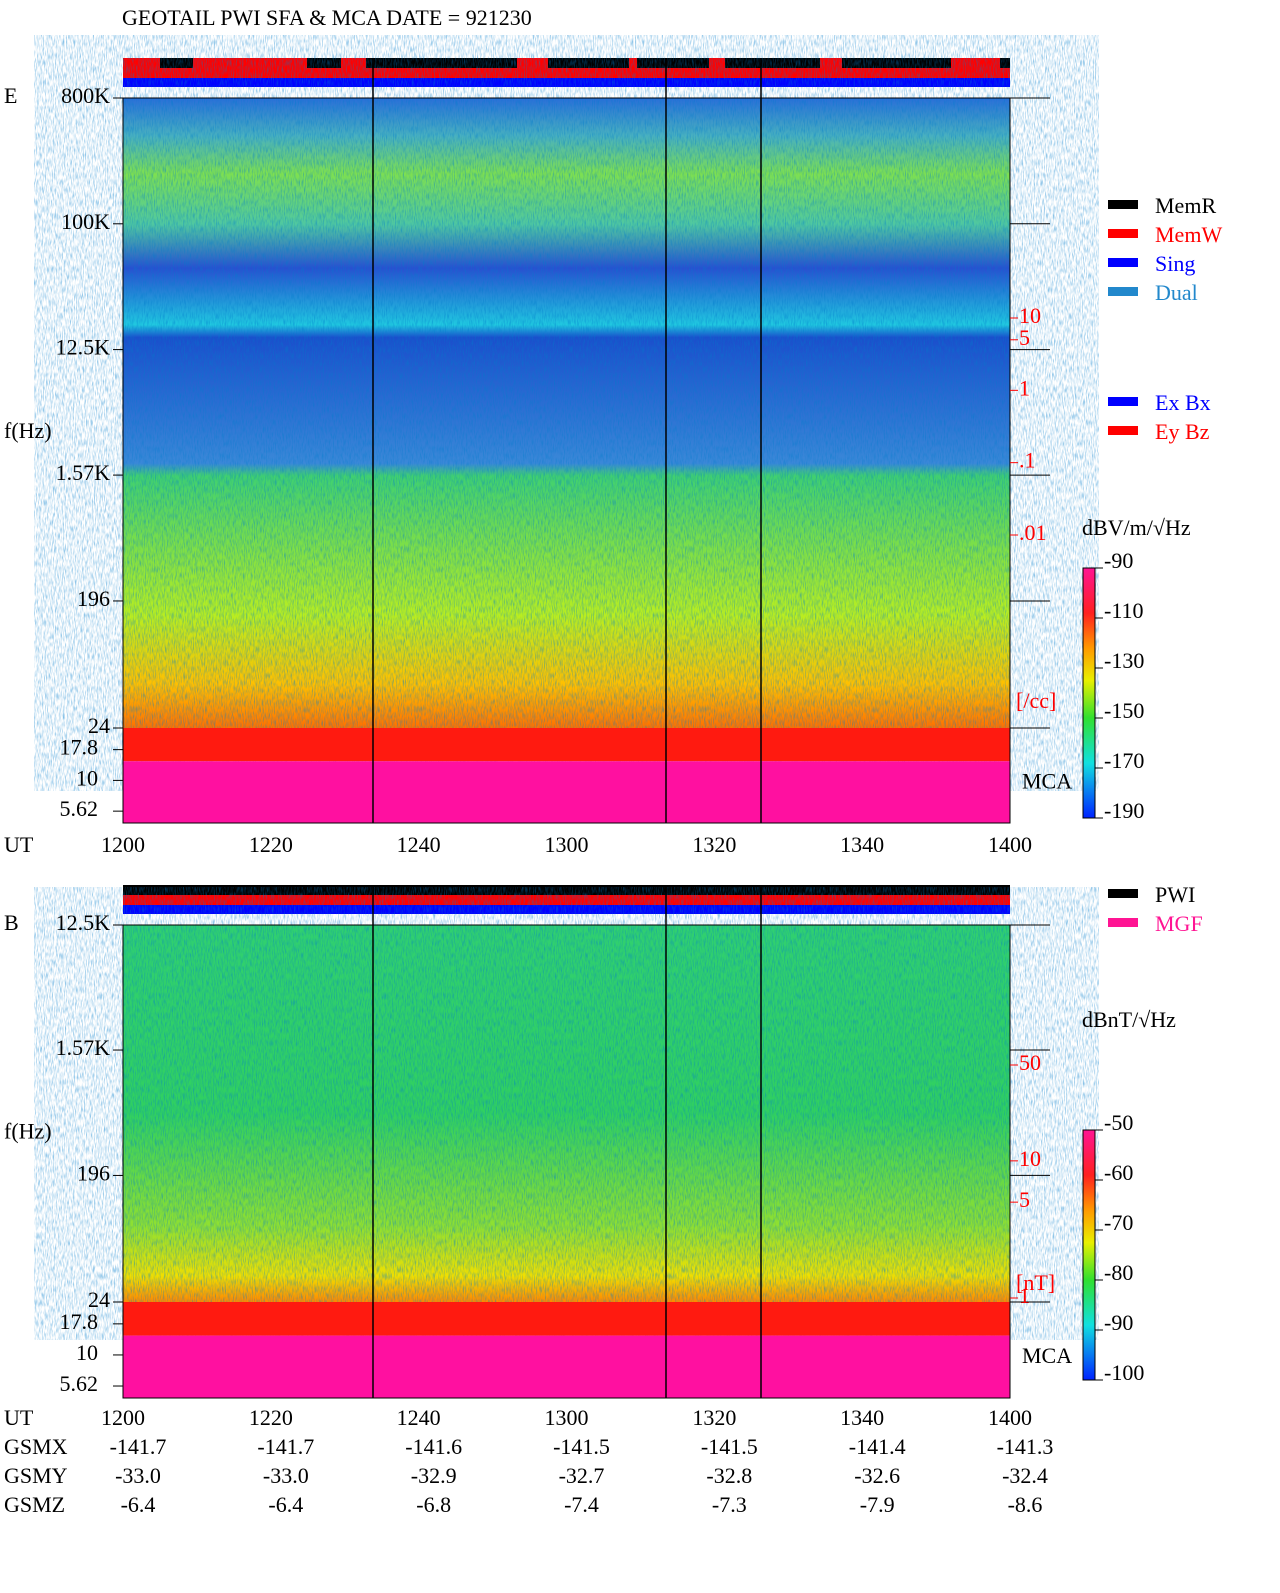 Image resolution: width=1280 pixels, height=1593 pixels. I want to click on x-tick-label: 1240, so click(419, 844).